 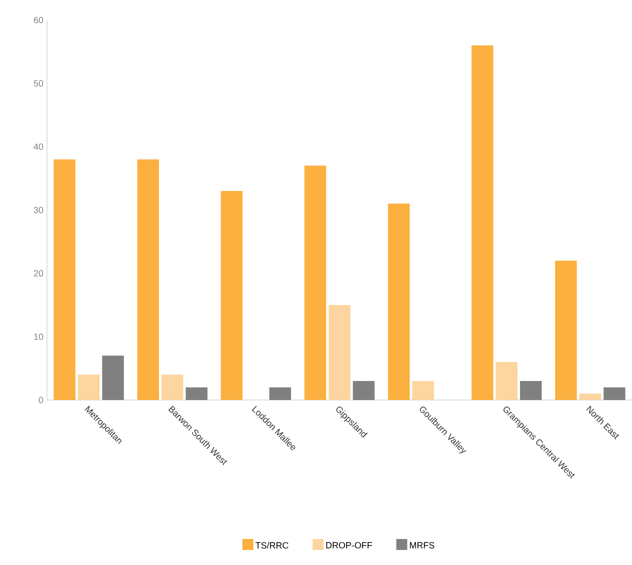 I want to click on legend-label: DROP-OFF, so click(x=349, y=545).